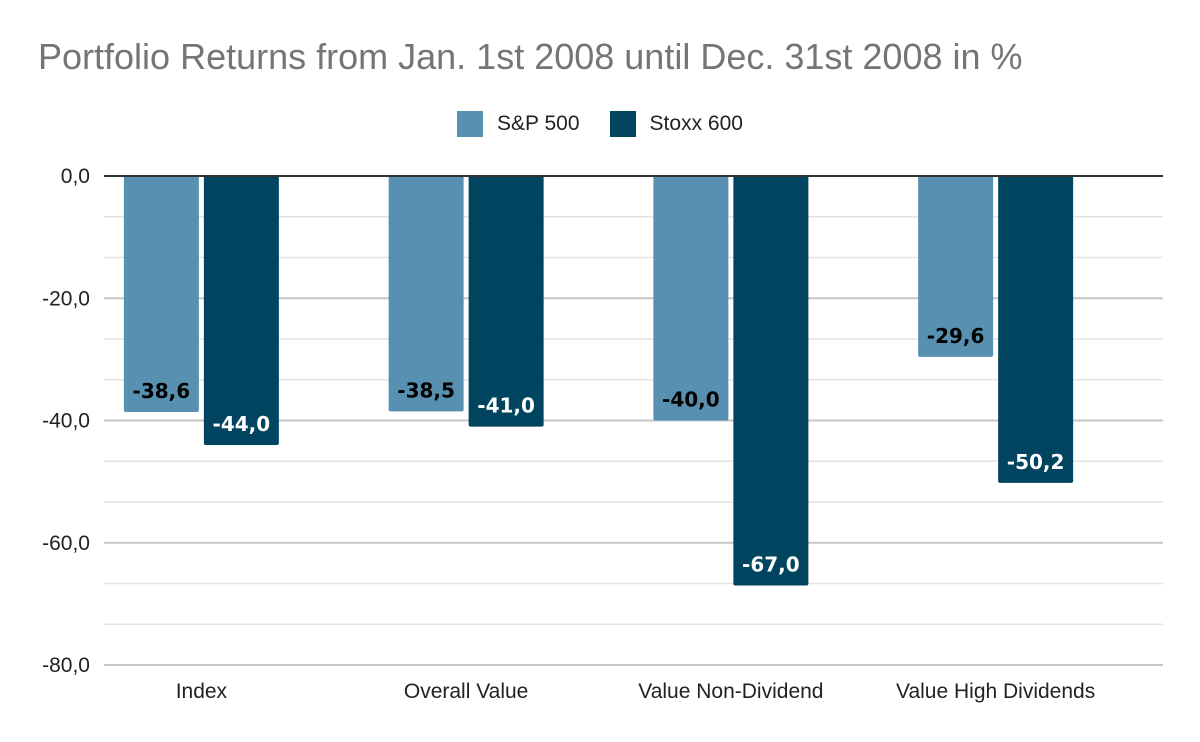 The height and width of the screenshot is (742, 1200). I want to click on x-tick-label: Value High Dividends, so click(995, 691).